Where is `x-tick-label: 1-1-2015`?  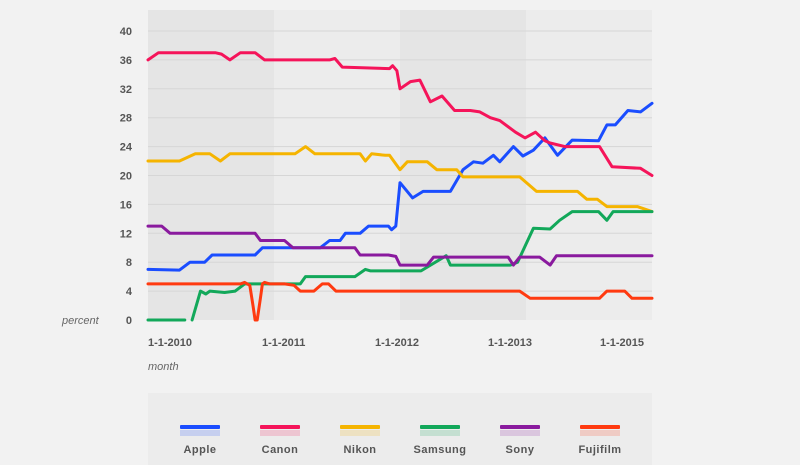 x-tick-label: 1-1-2015 is located at coordinates (622, 343).